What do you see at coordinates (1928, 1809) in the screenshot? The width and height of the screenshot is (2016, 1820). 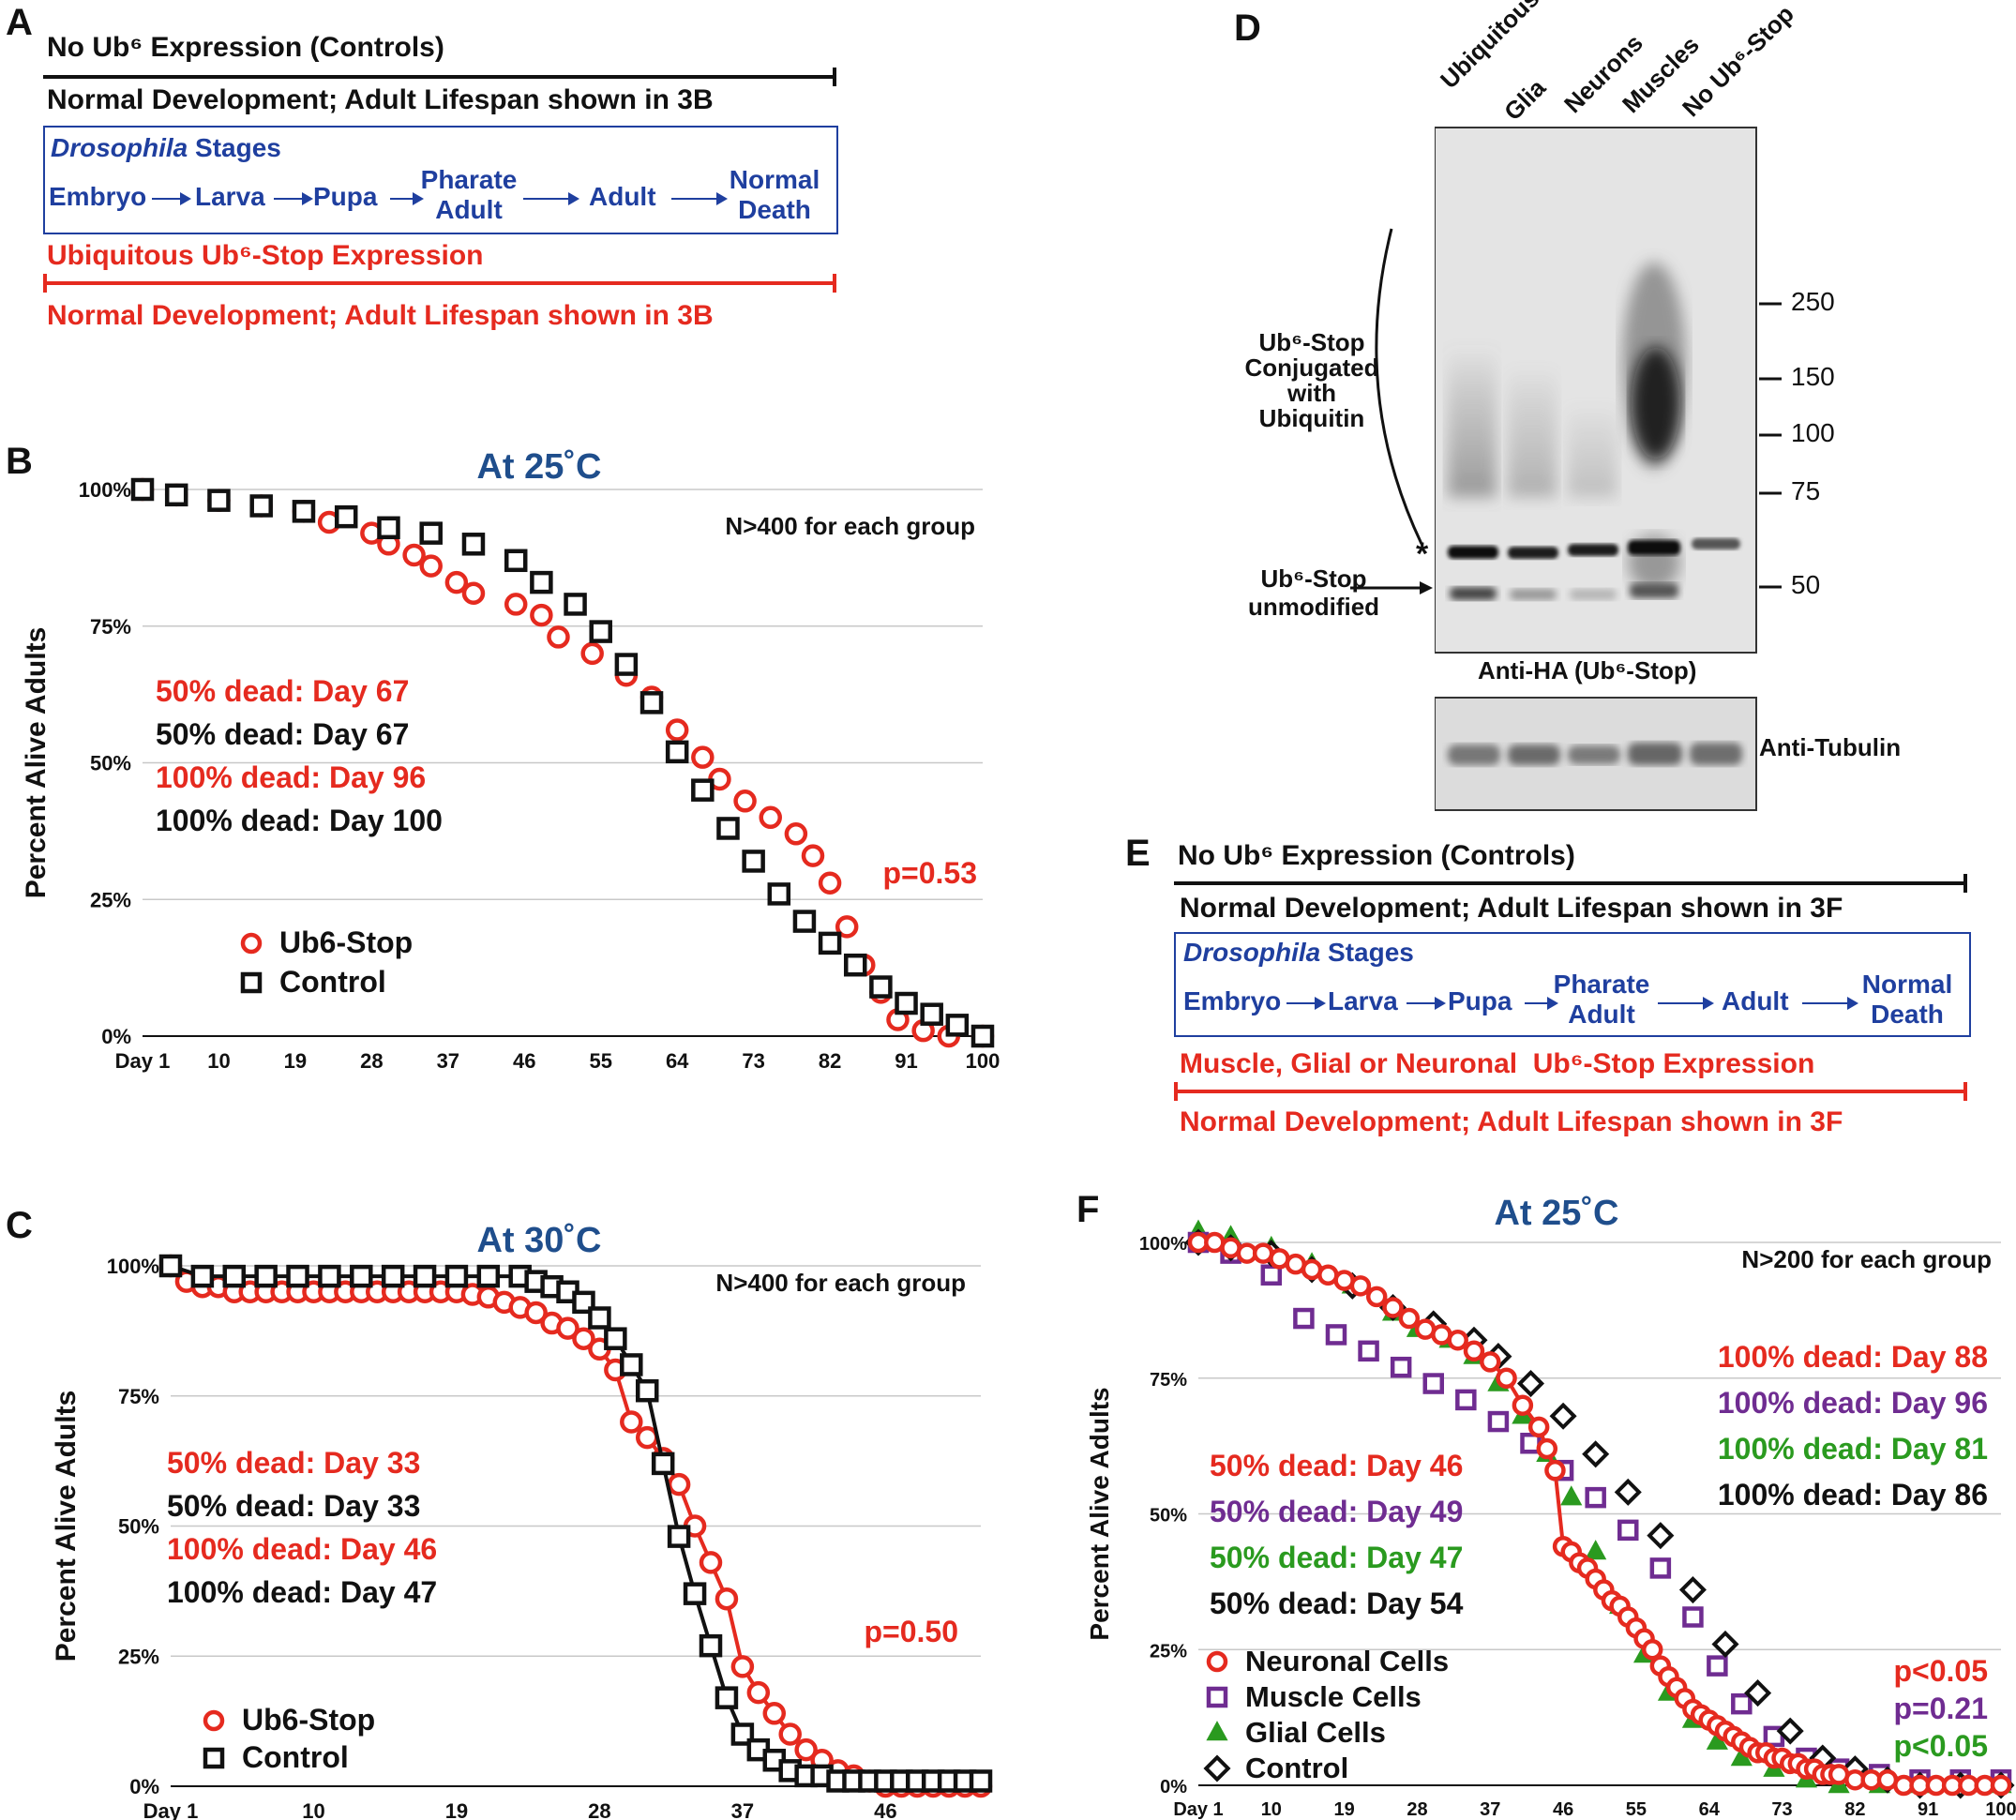 I see `chart-f-xtick-label: 91` at bounding box center [1928, 1809].